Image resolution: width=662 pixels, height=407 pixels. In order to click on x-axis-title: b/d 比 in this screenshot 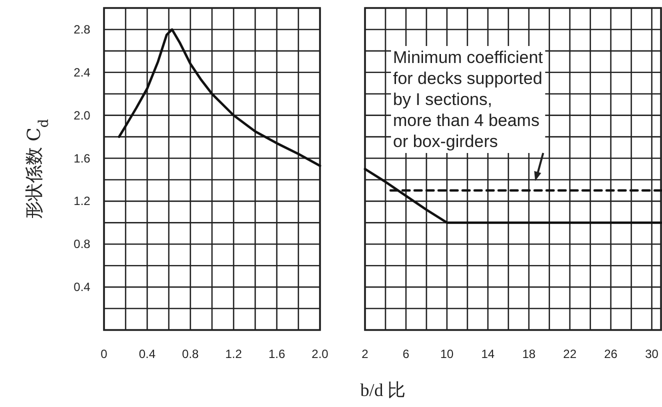, I will do `click(383, 390)`.